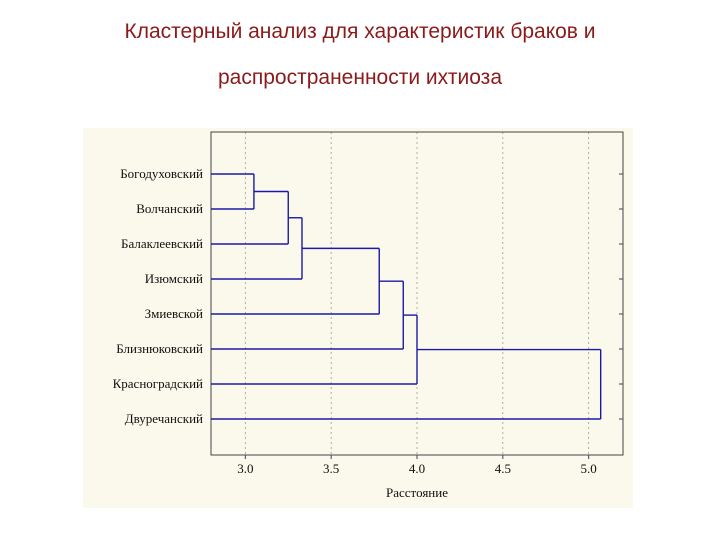 The image size is (720, 540). I want to click on leaf-label: Красноградский, so click(158, 383).